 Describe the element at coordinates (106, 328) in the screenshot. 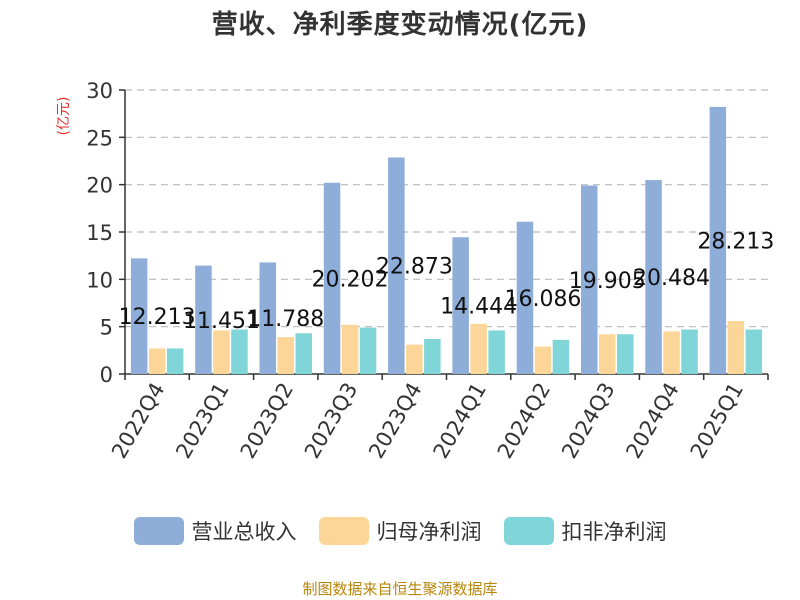

I see `y-tick-label: 5` at that location.